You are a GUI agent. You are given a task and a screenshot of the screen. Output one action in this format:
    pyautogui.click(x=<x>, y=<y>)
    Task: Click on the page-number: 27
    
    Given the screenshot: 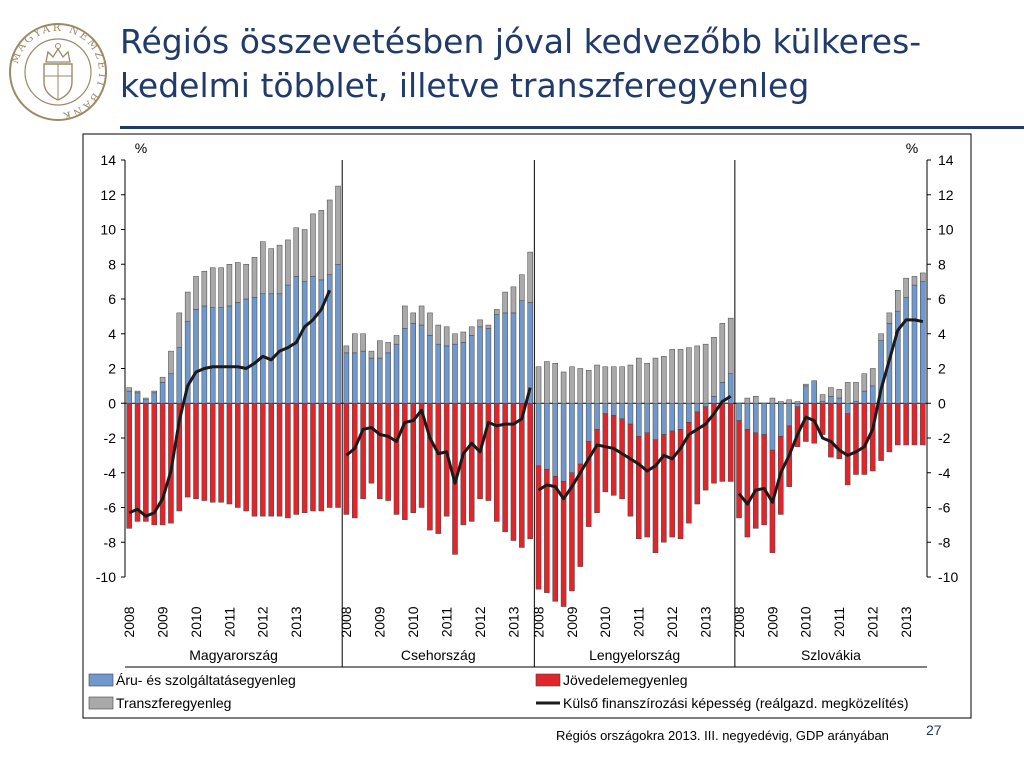 What is the action you would take?
    pyautogui.click(x=934, y=730)
    